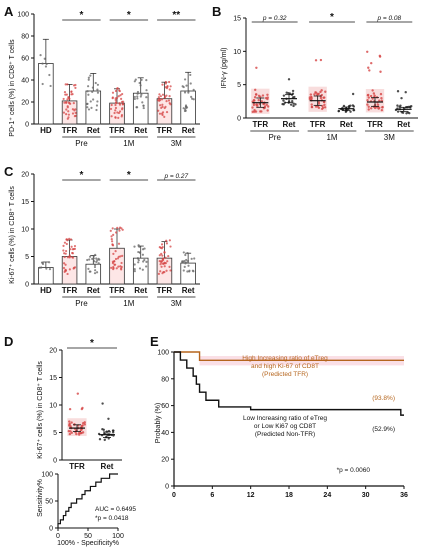  What do you see at coordinates (40, 410) in the screenshot?
I see `panel-d-ylabel: Ki-67⁺ cells (%) in CD8⁺ T cells` at bounding box center [40, 410].